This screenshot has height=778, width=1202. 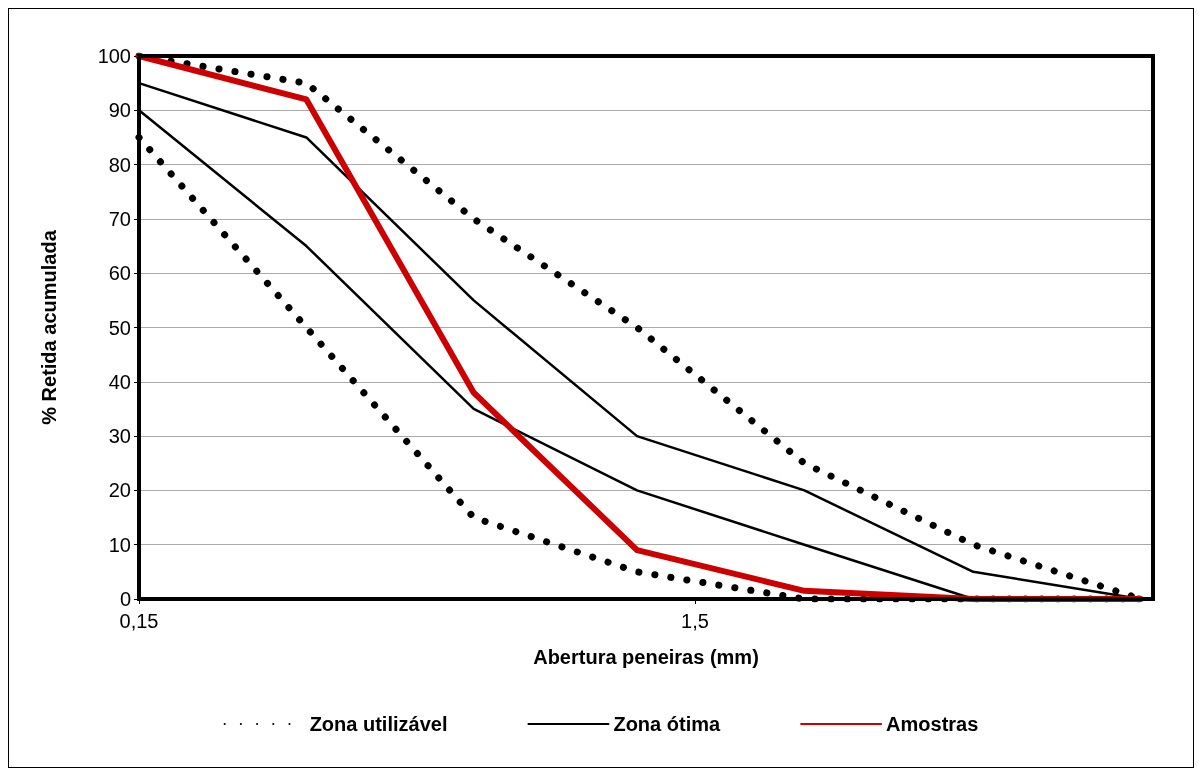 I want to click on legend-label: Zona utilizável, so click(x=378, y=724).